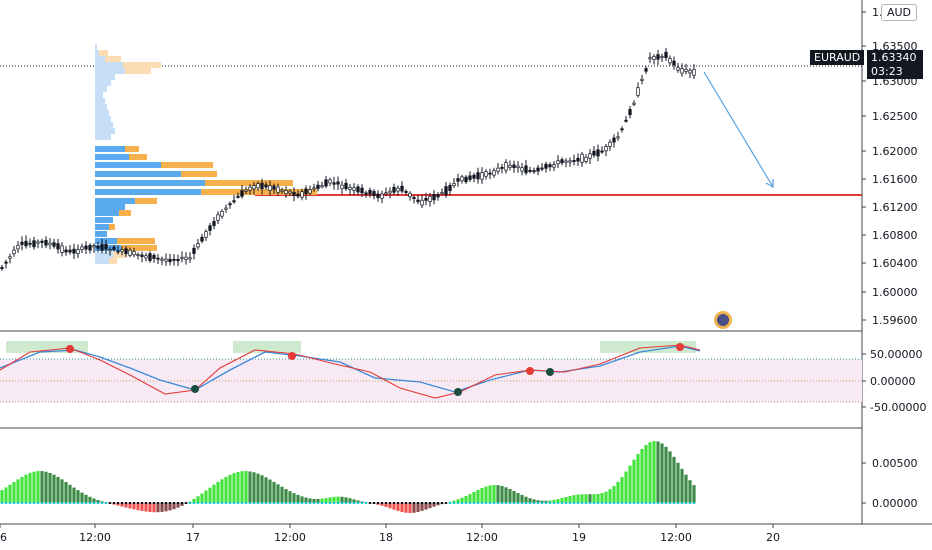 Image resolution: width=932 pixels, height=550 pixels. I want to click on currency-badge: AUD, so click(898, 12).